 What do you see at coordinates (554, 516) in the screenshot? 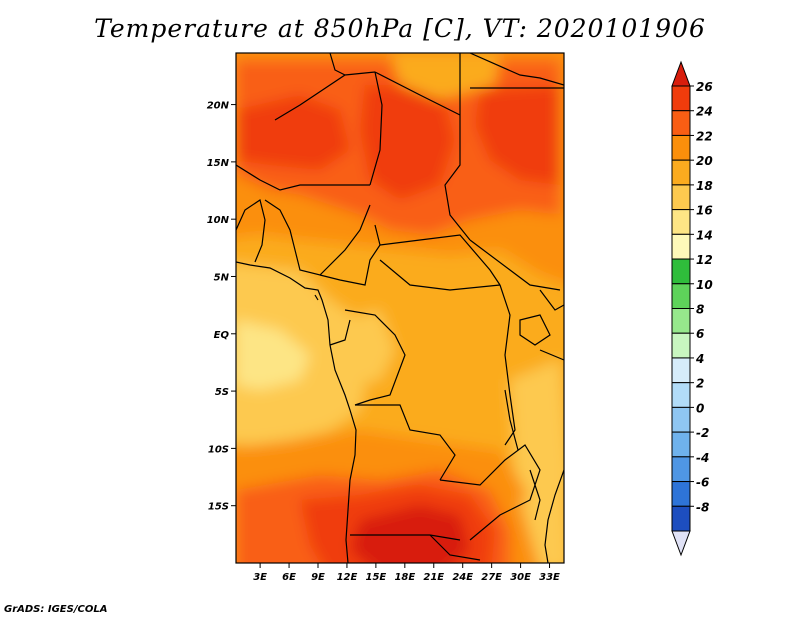
I see `coastline-east` at bounding box center [554, 516].